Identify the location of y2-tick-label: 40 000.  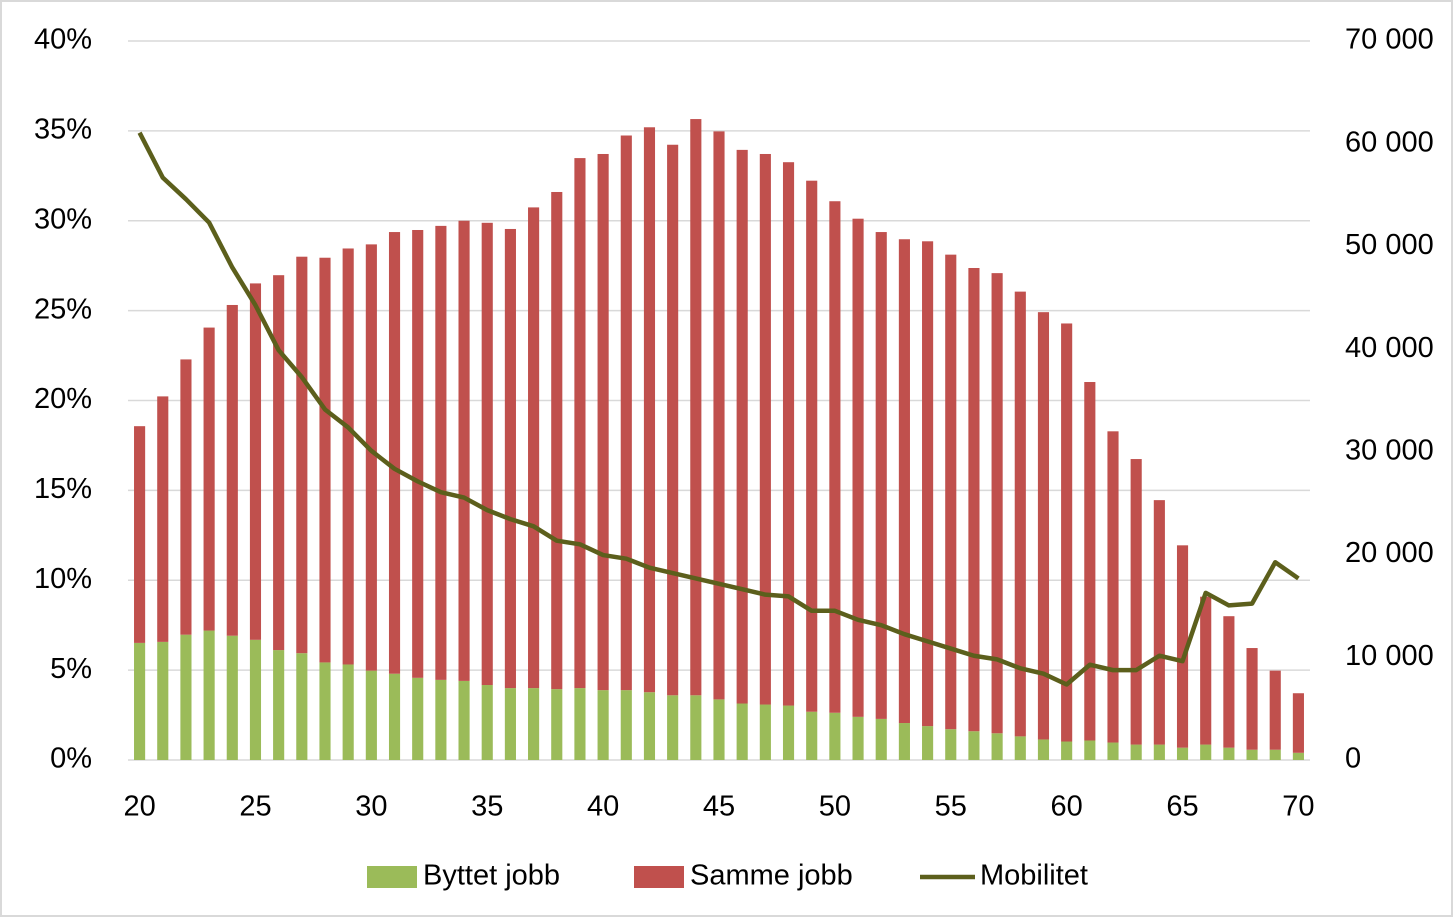
(1389, 348).